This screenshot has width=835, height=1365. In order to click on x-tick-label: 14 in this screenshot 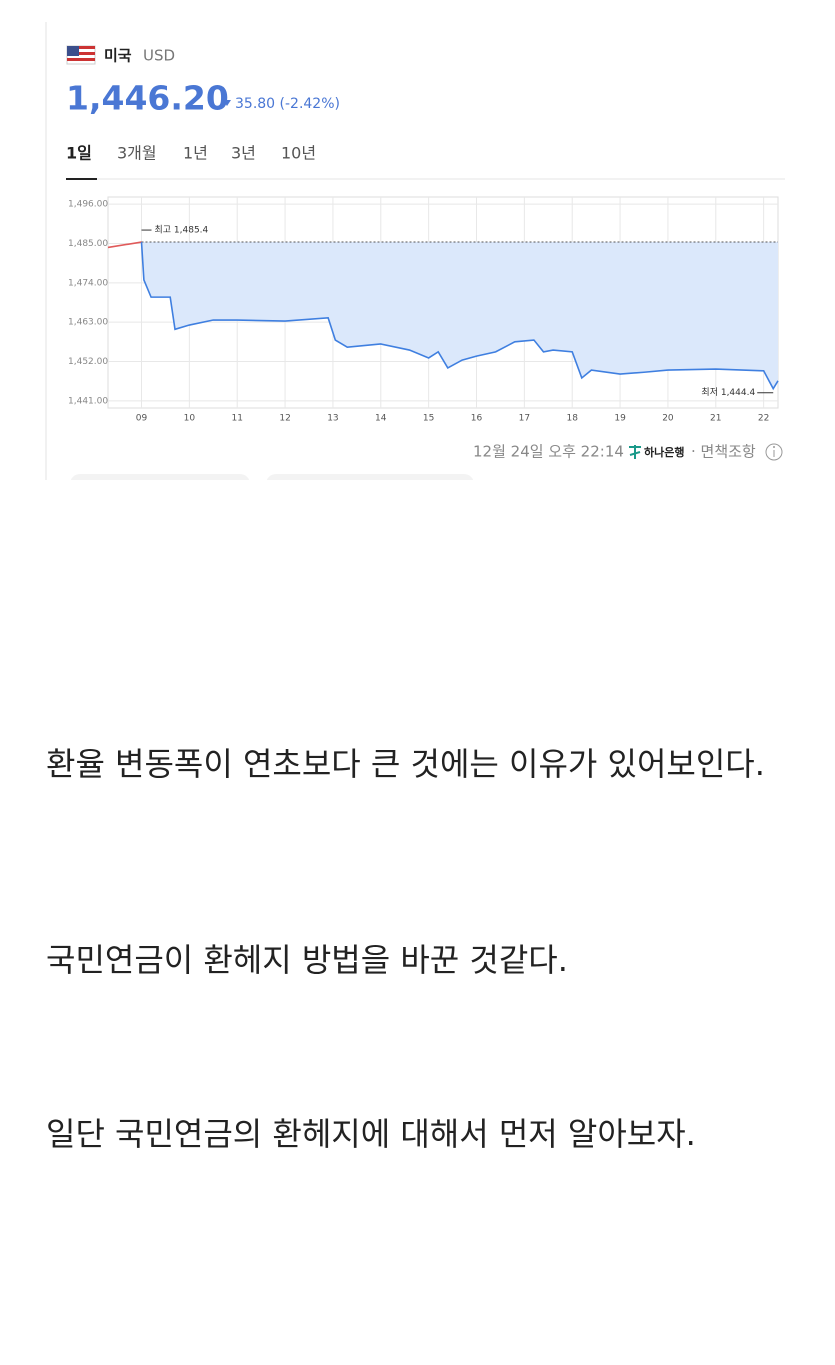, I will do `click(381, 419)`.